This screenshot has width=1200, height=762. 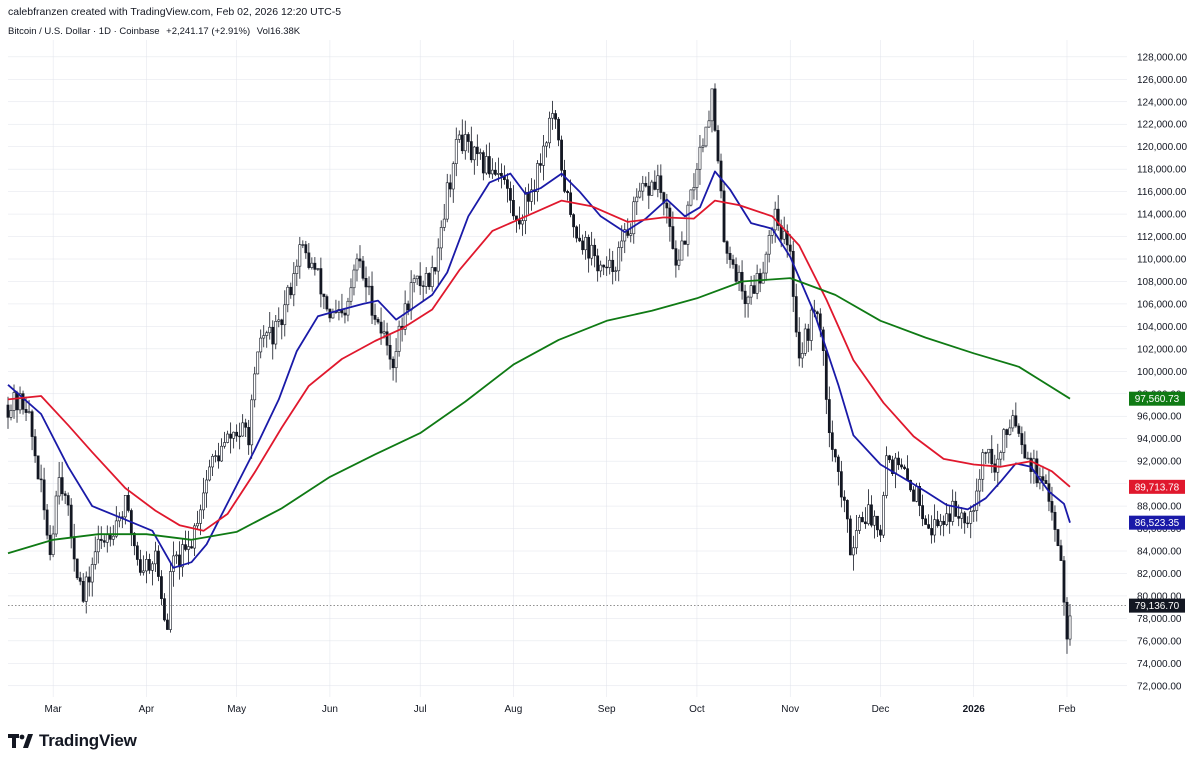 I want to click on x-tick-label: Nov, so click(x=790, y=709).